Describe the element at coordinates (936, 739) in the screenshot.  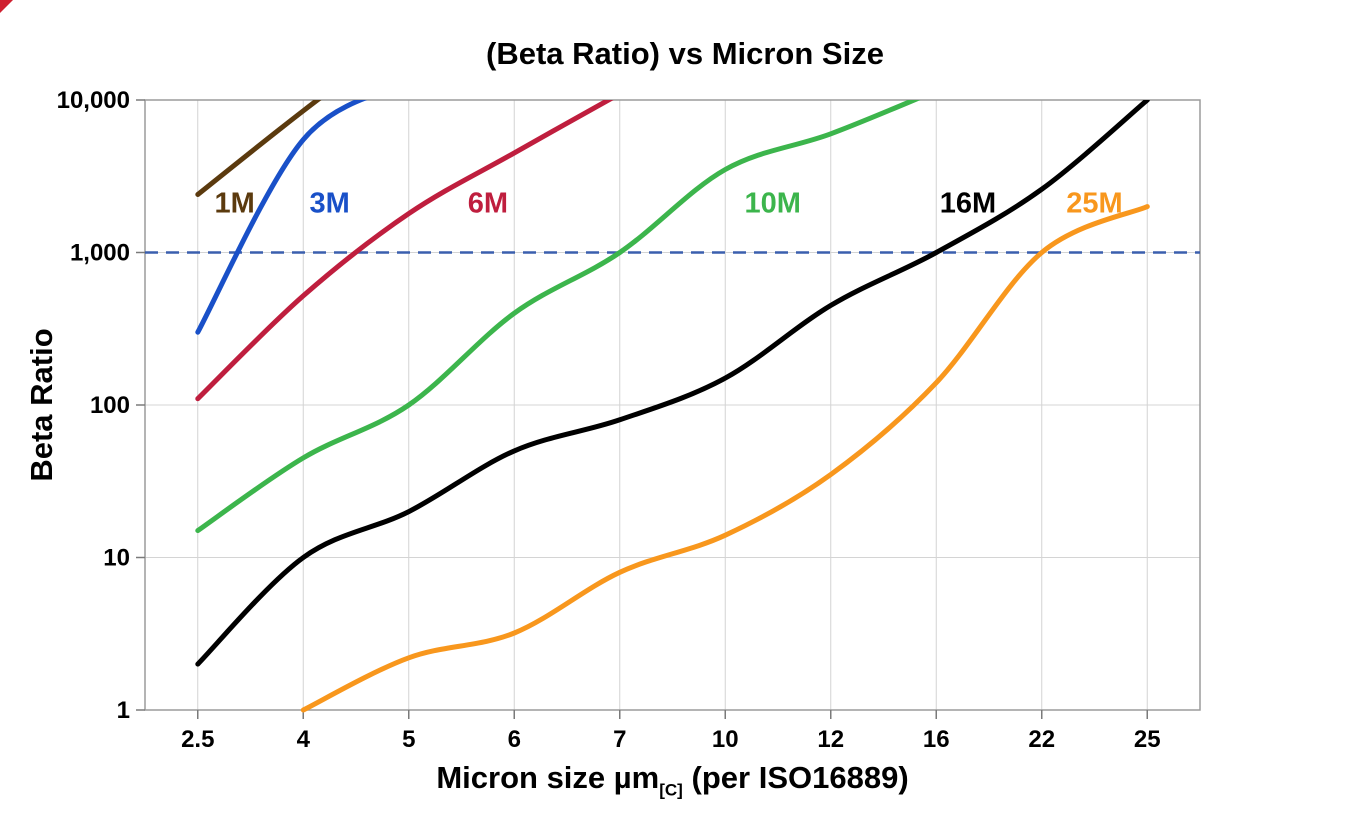
I see `x-tick-label: 16` at that location.